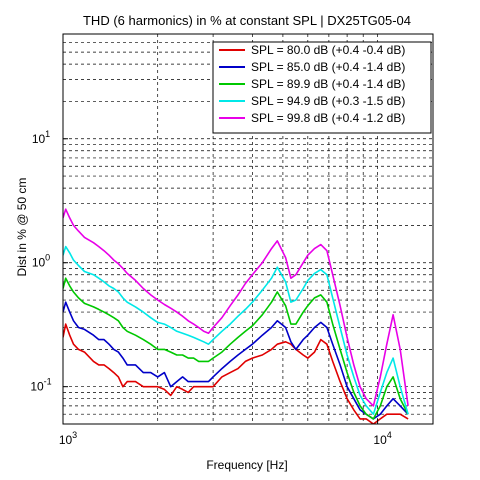  I want to click on y-tick-label: 10⁻¹, so click(40, 385).